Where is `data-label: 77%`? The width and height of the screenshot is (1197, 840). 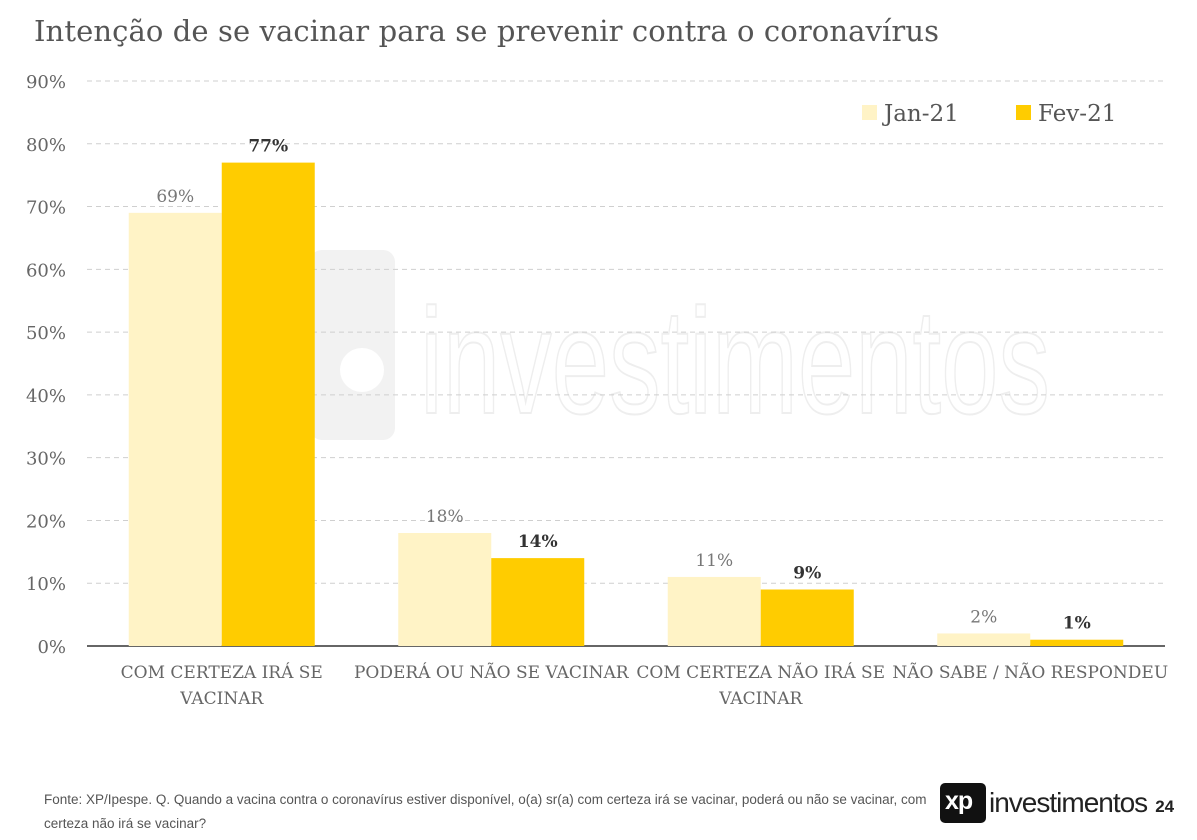
data-label: 77% is located at coordinates (268, 147).